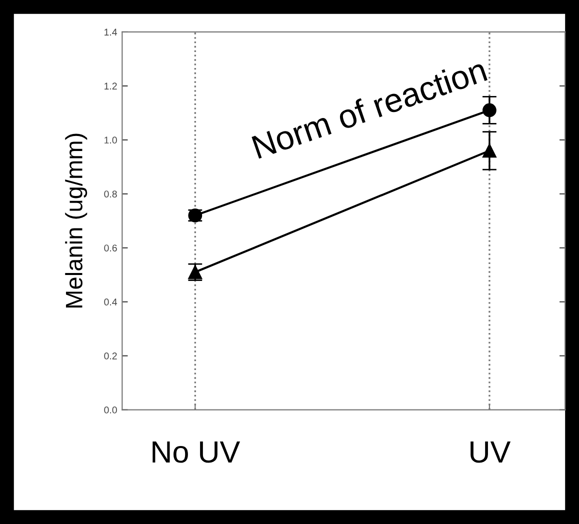 The height and width of the screenshot is (524, 579). Describe the element at coordinates (110, 194) in the screenshot. I see `y-tick-label: 0.8` at that location.